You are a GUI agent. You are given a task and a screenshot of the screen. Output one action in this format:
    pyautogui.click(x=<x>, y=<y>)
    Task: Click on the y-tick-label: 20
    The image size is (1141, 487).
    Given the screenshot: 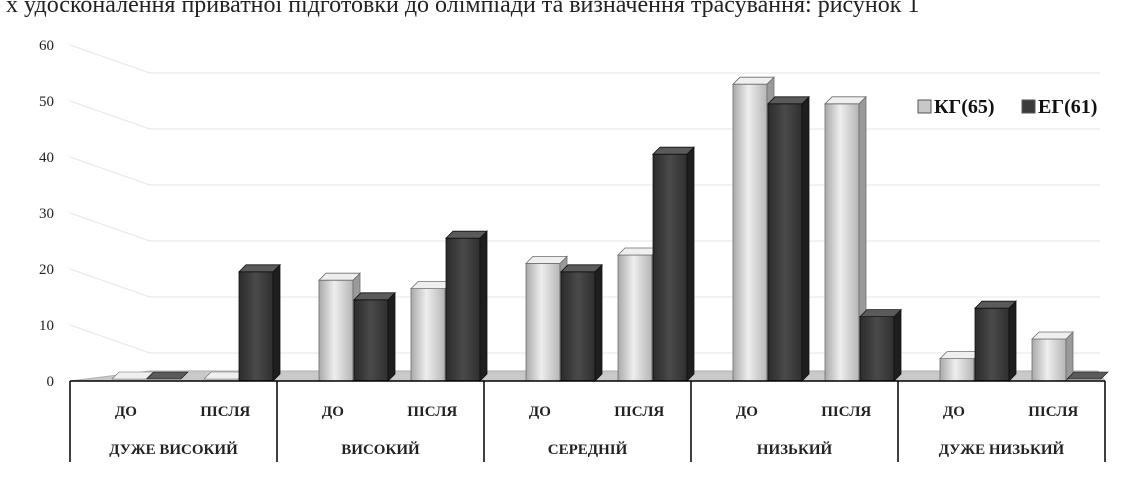 What is the action you would take?
    pyautogui.click(x=46, y=270)
    